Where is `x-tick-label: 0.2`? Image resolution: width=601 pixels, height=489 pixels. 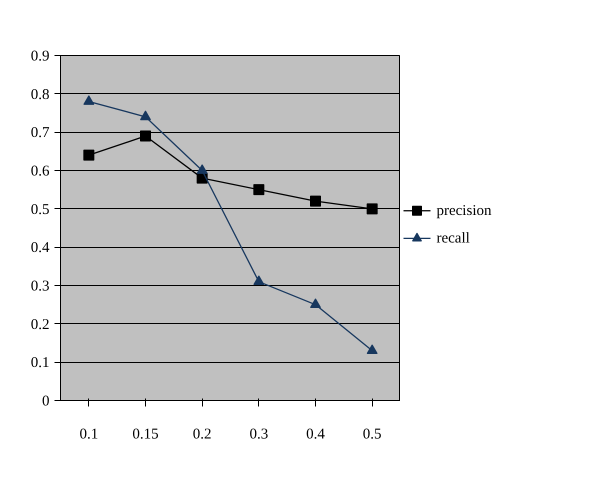
x-tick-label: 0.2 is located at coordinates (202, 434).